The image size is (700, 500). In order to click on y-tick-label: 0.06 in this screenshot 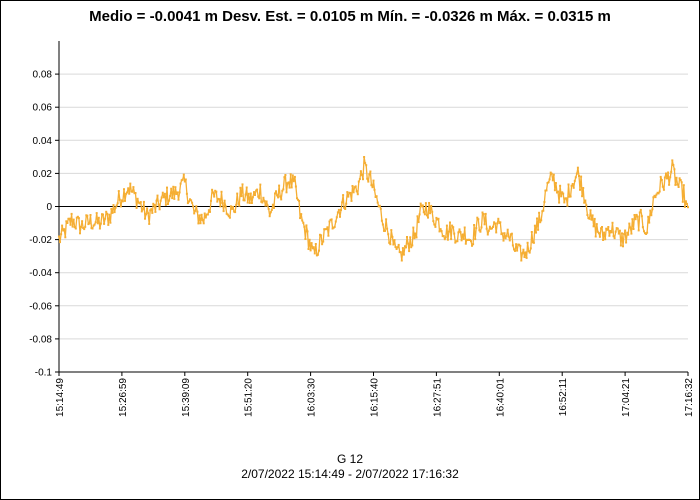, I will do `click(43, 108)`.